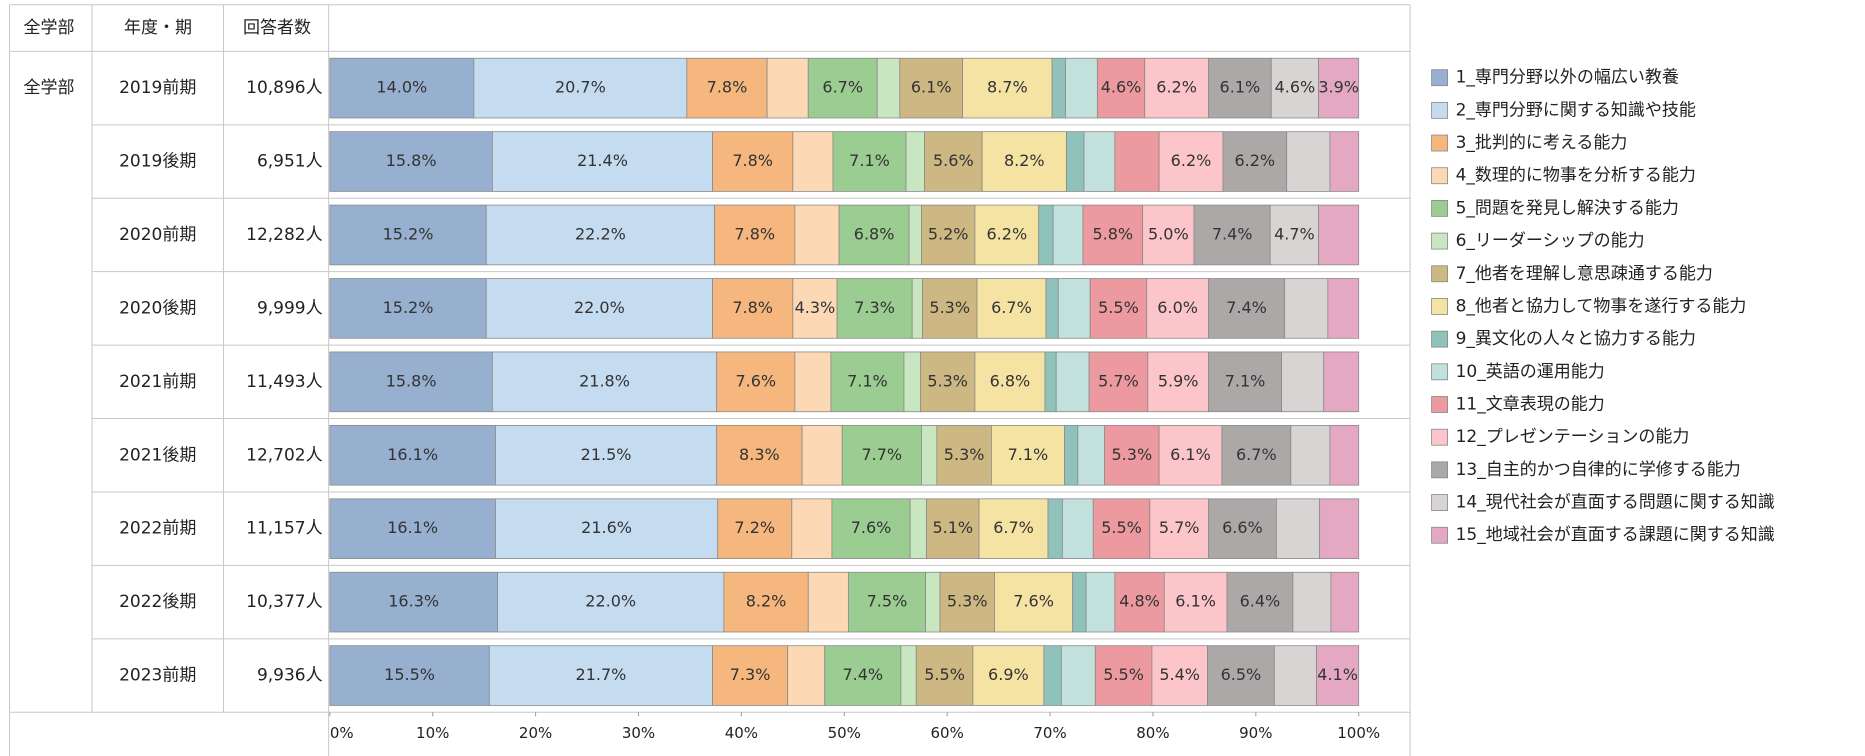 Image resolution: width=1865 pixels, height=756 pixels. I want to click on table-header: 年度・期, so click(158, 28).